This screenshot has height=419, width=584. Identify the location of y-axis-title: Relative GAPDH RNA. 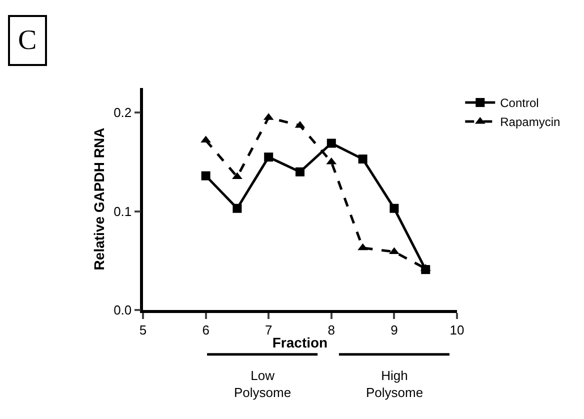
(99, 199).